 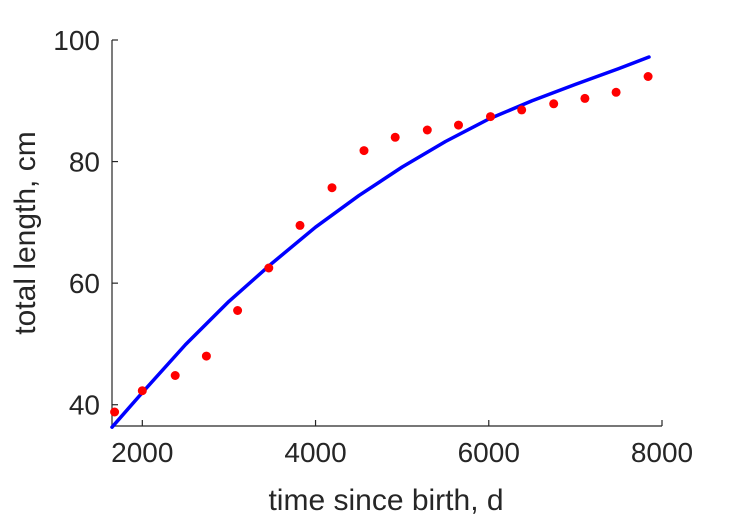 What do you see at coordinates (25, 232) in the screenshot?
I see `y-axis-label: total length, cm` at bounding box center [25, 232].